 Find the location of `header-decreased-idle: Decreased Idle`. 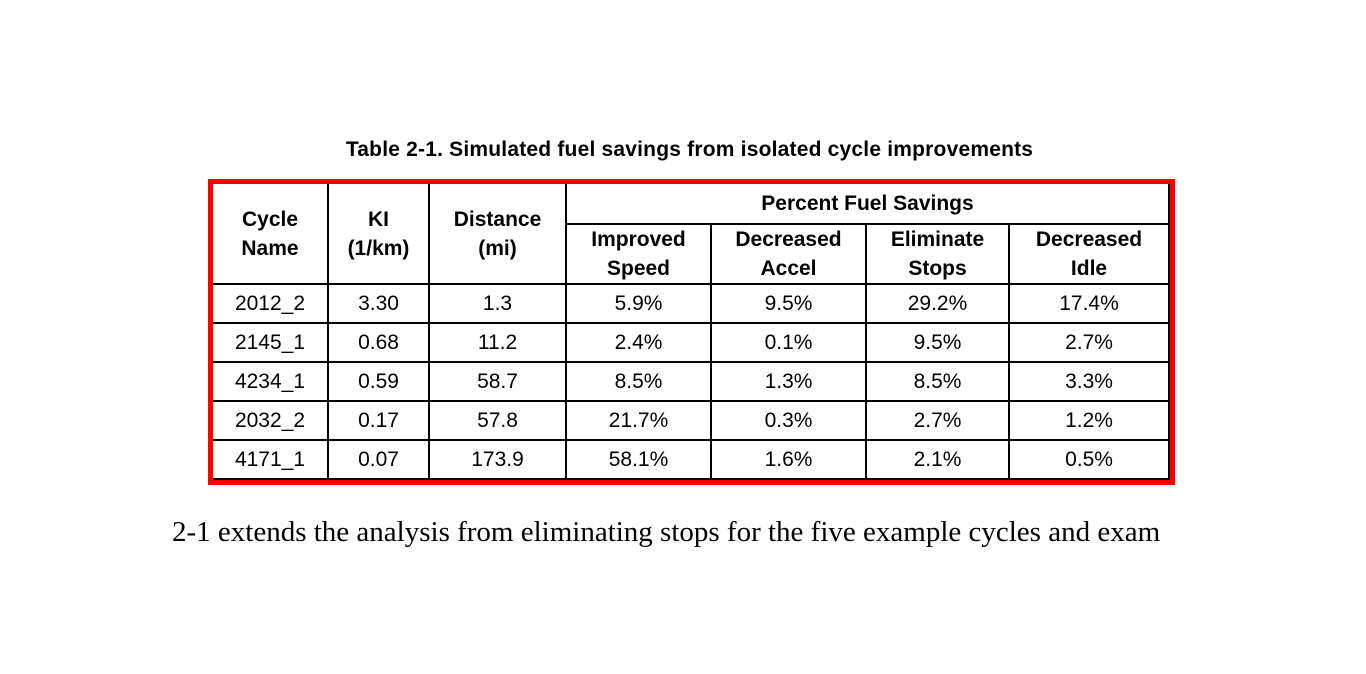

header-decreased-idle: Decreased Idle is located at coordinates (1089, 254).